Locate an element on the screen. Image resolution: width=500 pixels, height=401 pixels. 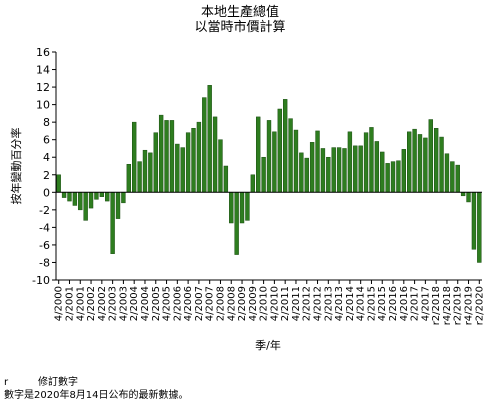
revision-text: 修訂數字 is located at coordinates (58, 382).